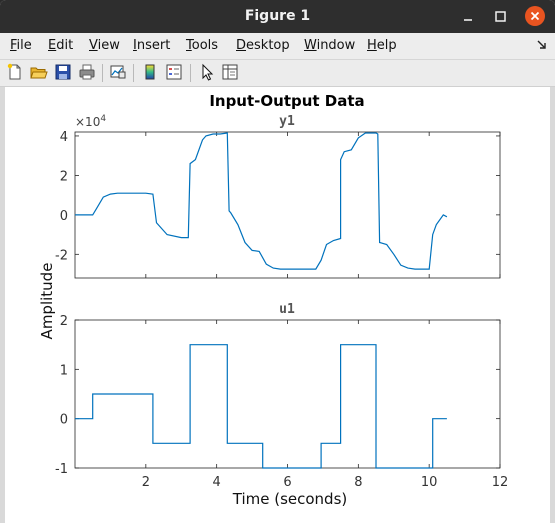 This screenshot has width=555, height=523. Describe the element at coordinates (90, 121) in the screenshot. I see `y-exponent-label: ×104` at that location.